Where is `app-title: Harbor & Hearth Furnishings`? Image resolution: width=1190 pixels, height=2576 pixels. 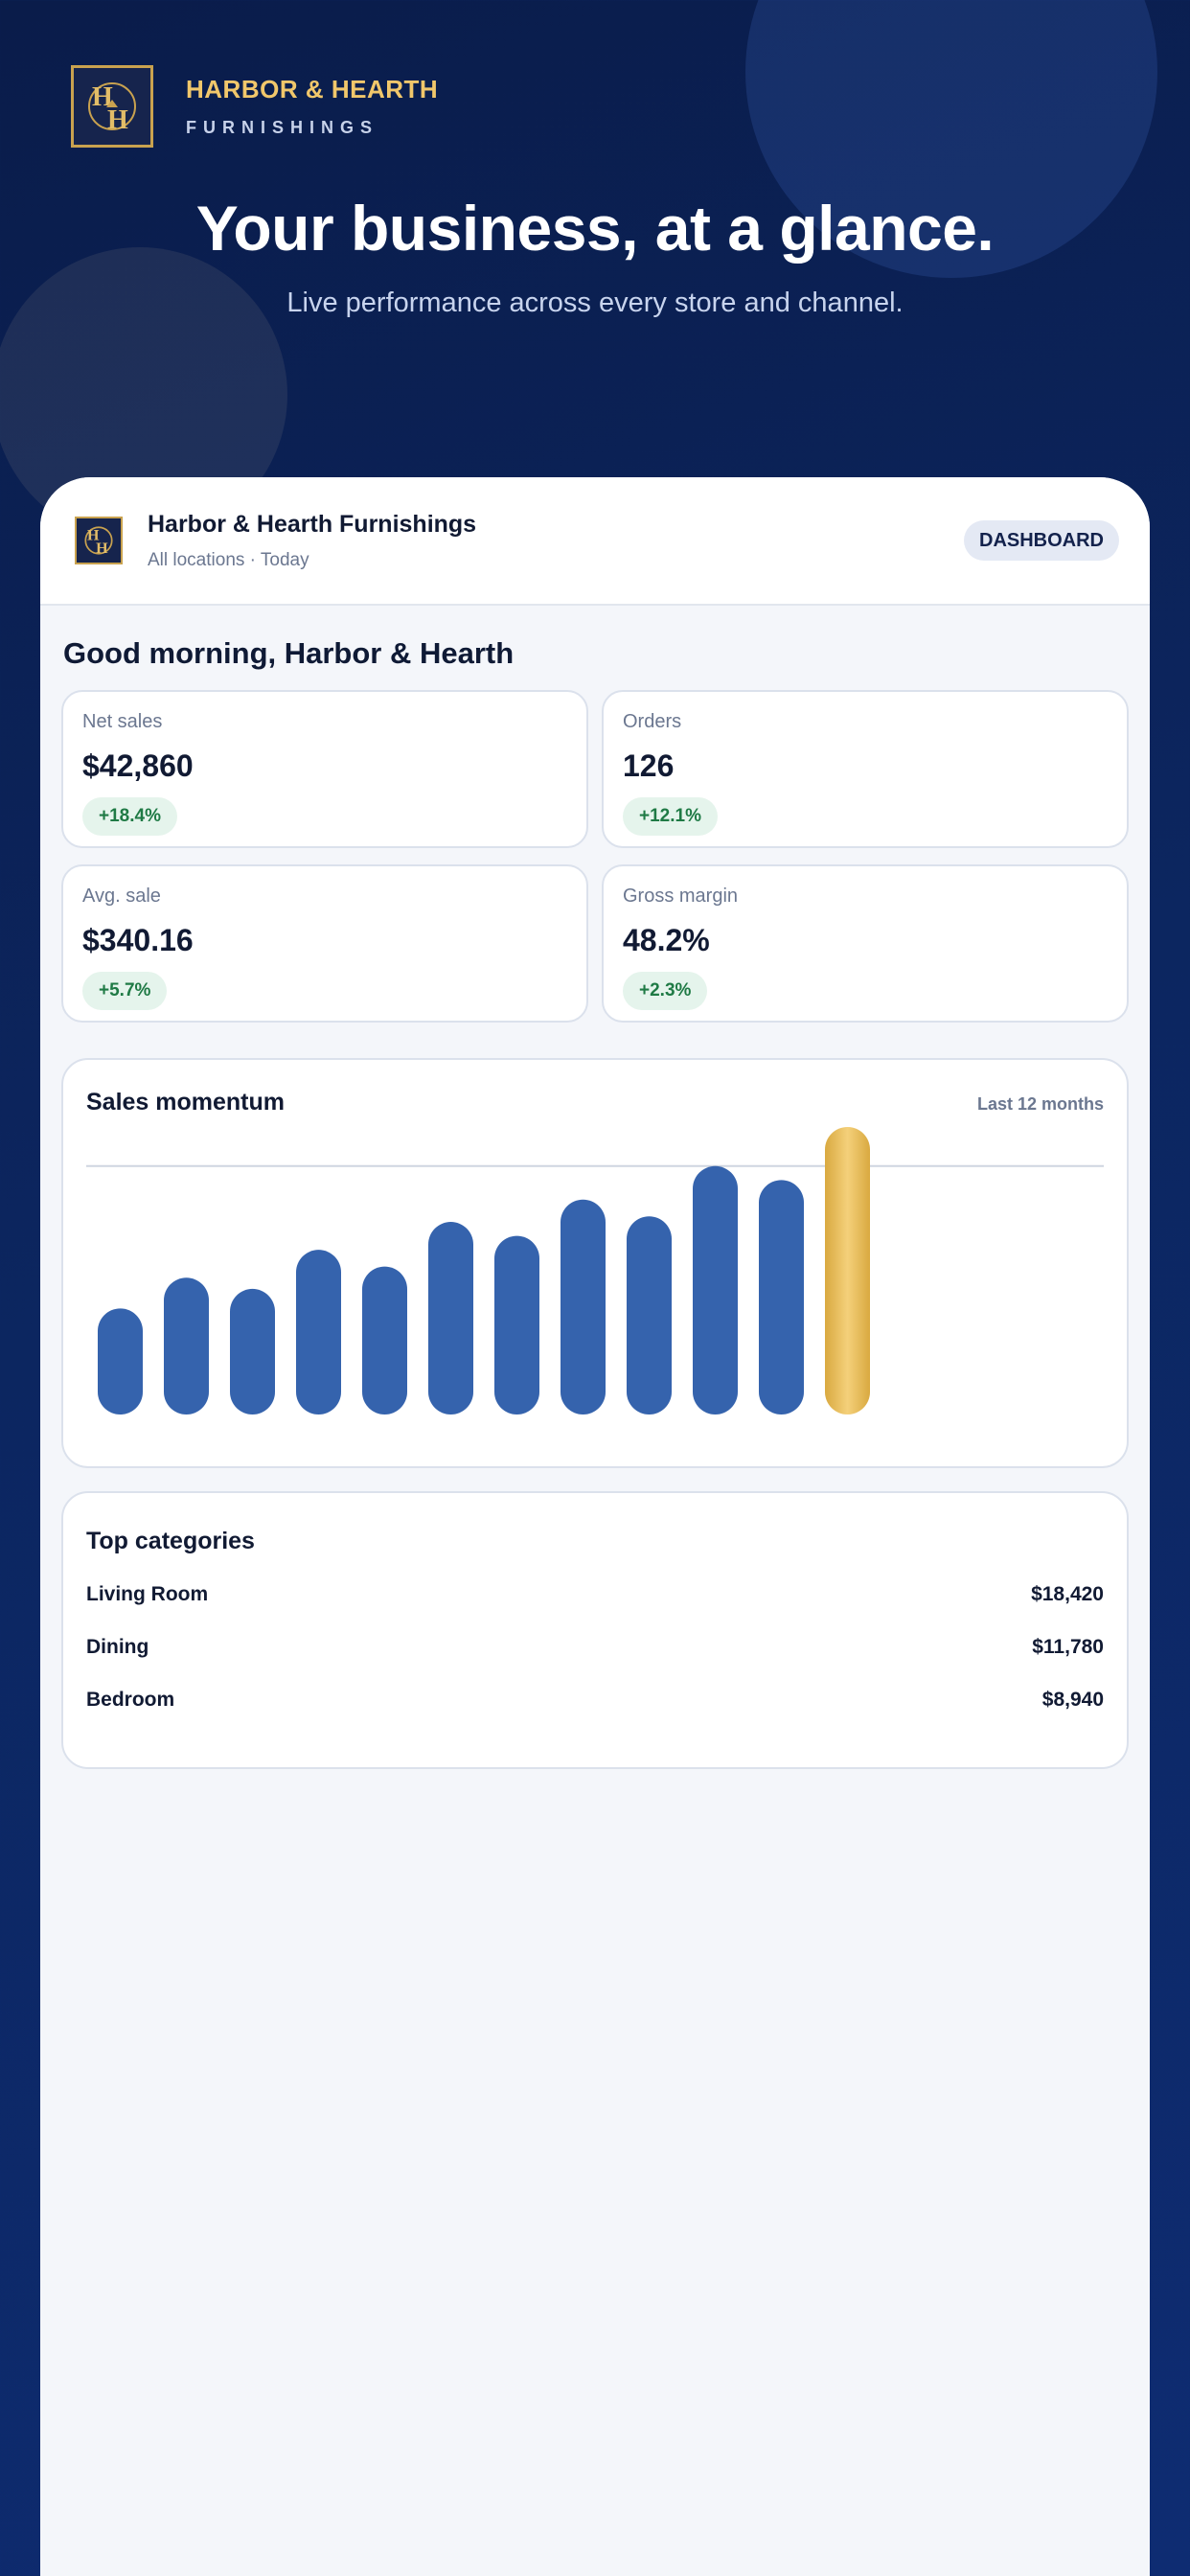
app-title: Harbor & Hearth Furnishings is located at coordinates (312, 524).